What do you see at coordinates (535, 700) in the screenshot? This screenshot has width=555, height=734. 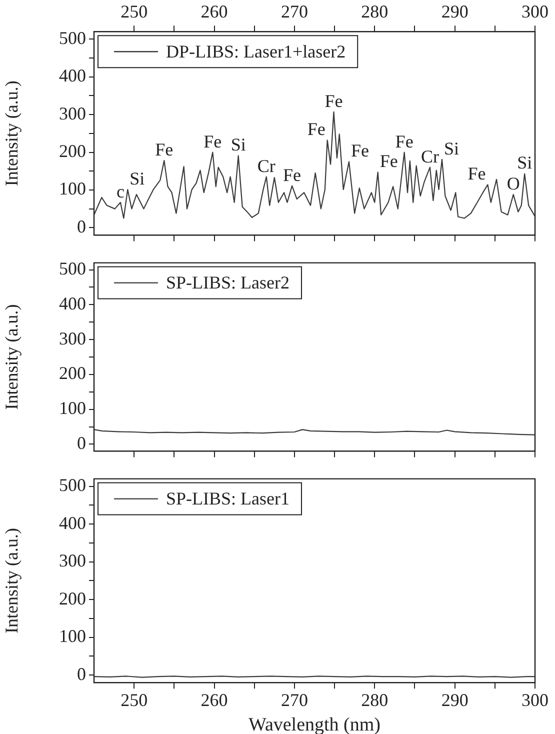 I see `x-tick-label: 300` at bounding box center [535, 700].